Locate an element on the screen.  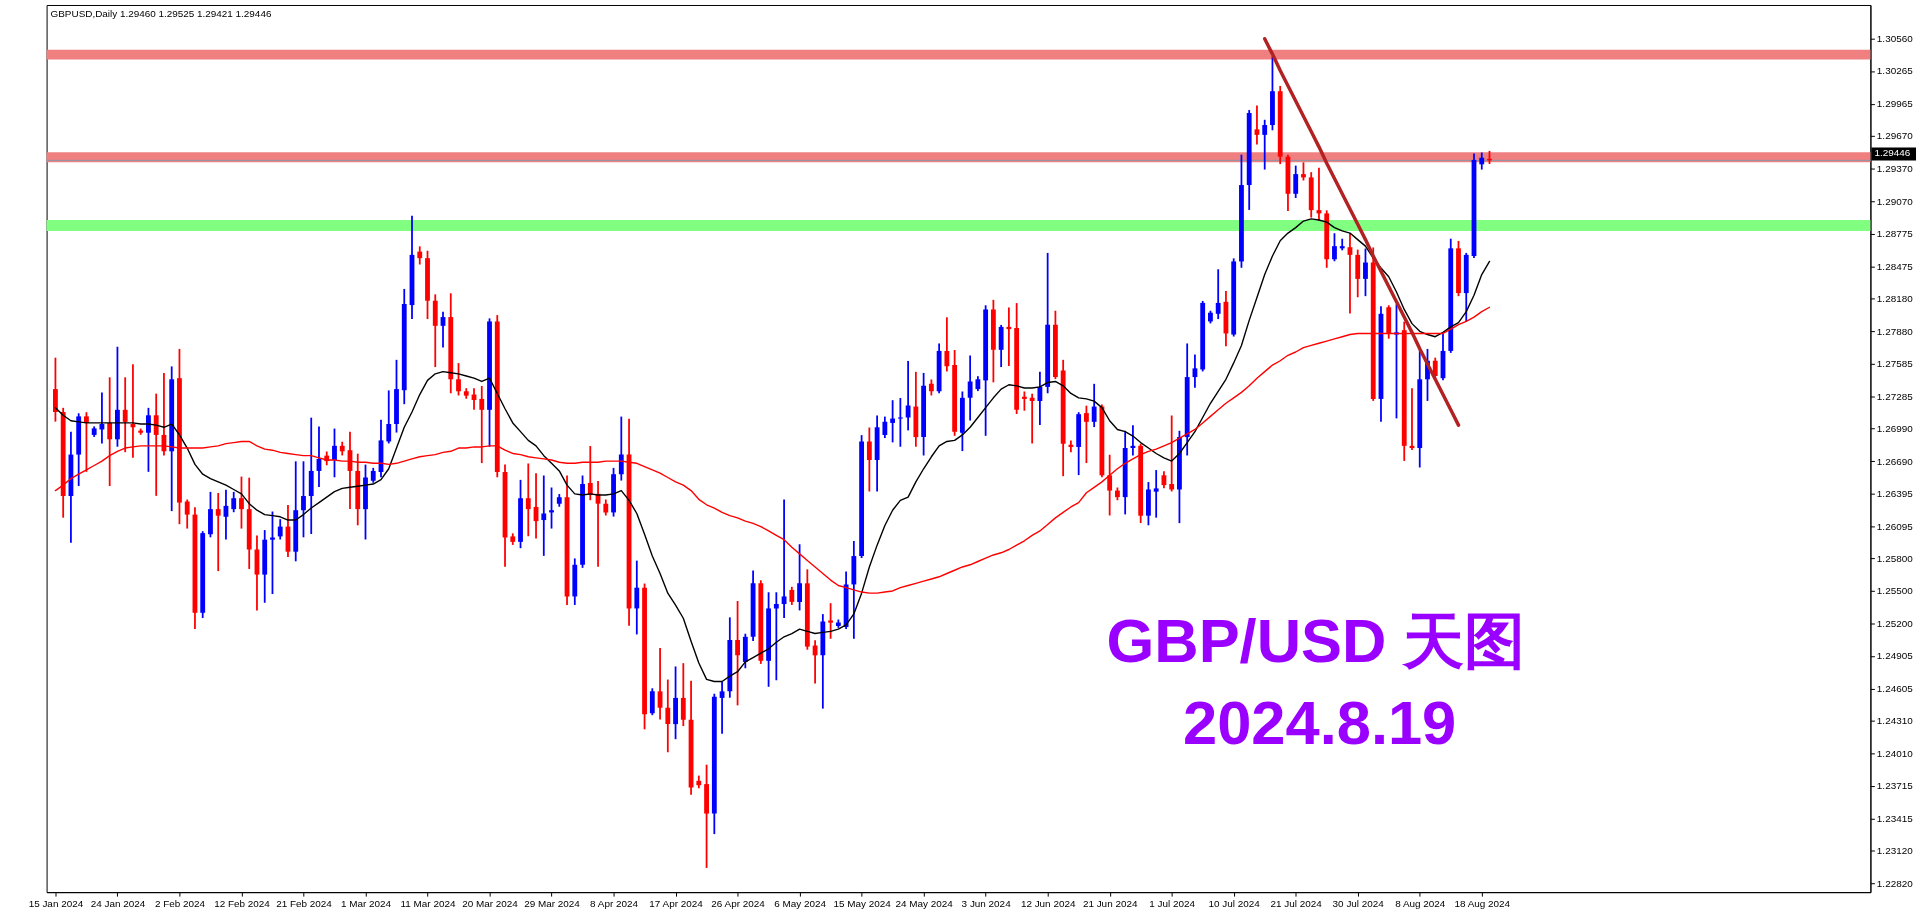
y-tick-label: 1.26690 is located at coordinates (1895, 461).